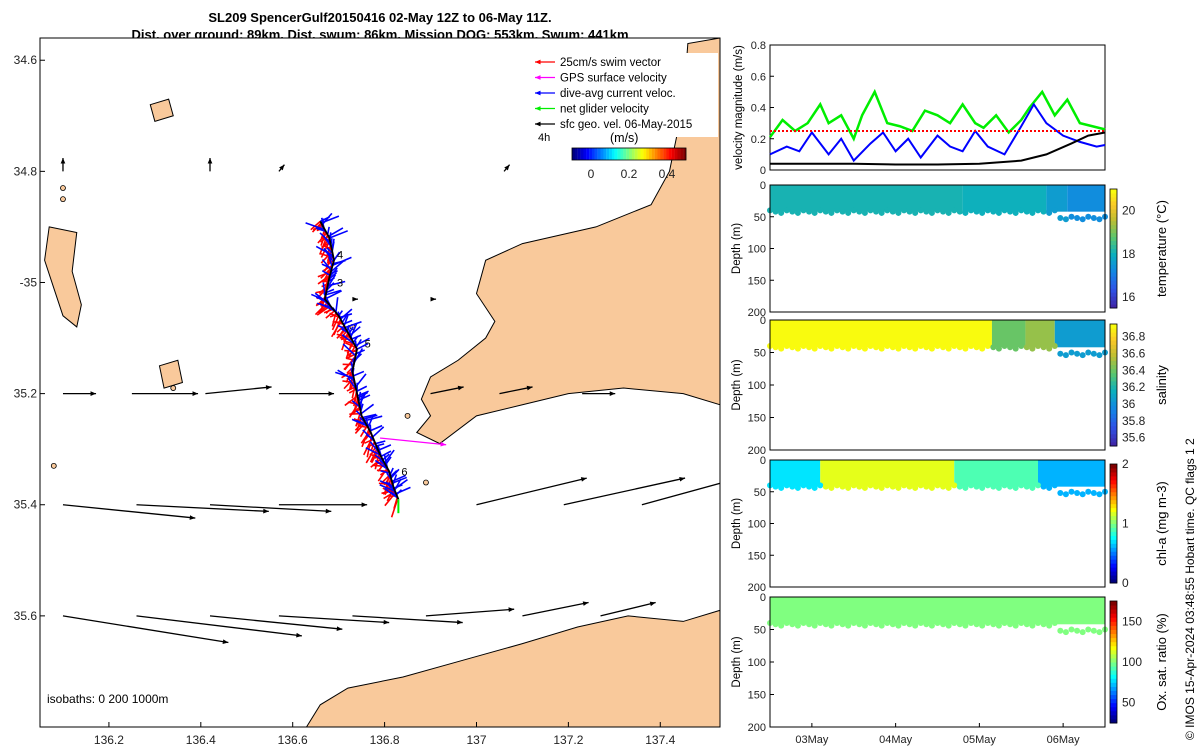 The image size is (1200, 750). Describe the element at coordinates (629, 174) in the screenshot. I see `colorbar-tick-label: 0.2` at that location.